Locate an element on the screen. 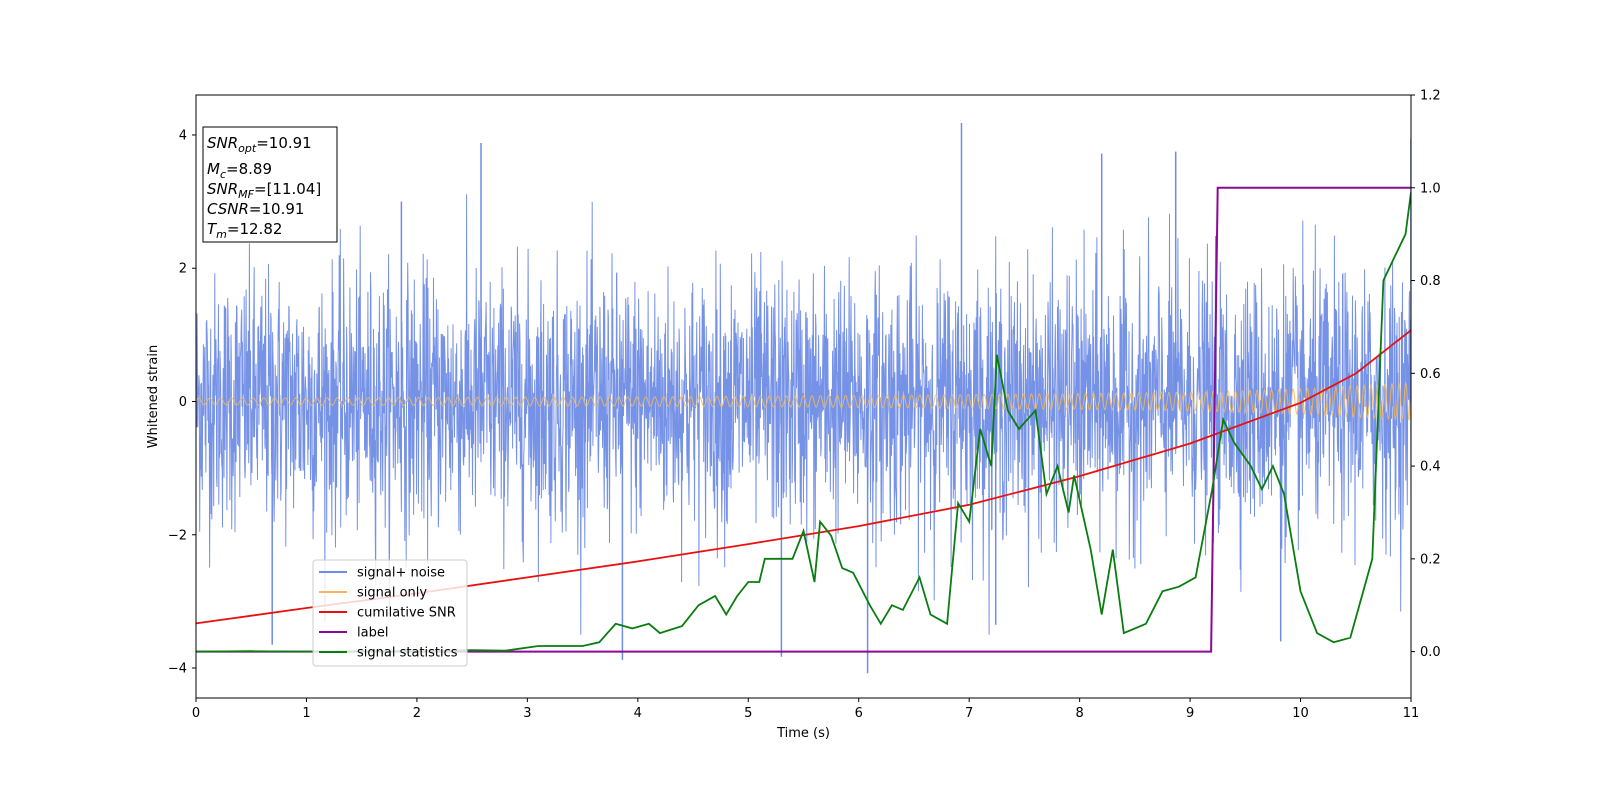 The height and width of the screenshot is (804, 1600). info-snr-mf: SNRMF=[11.04] is located at coordinates (264, 190).